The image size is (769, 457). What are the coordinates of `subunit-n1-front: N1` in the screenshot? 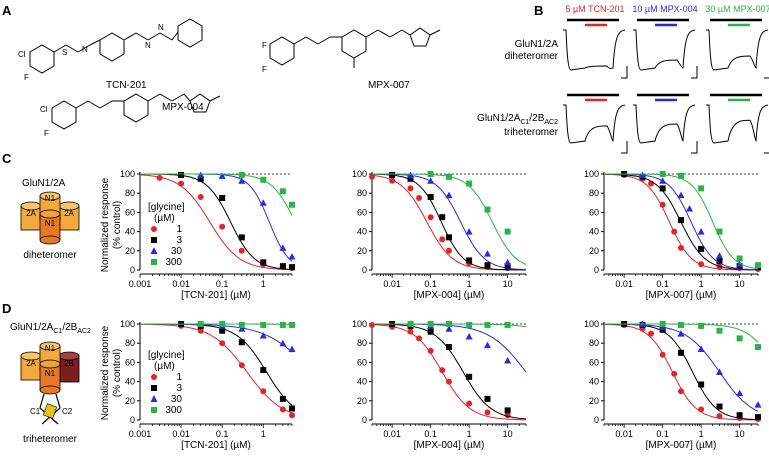 It's located at (50, 223).